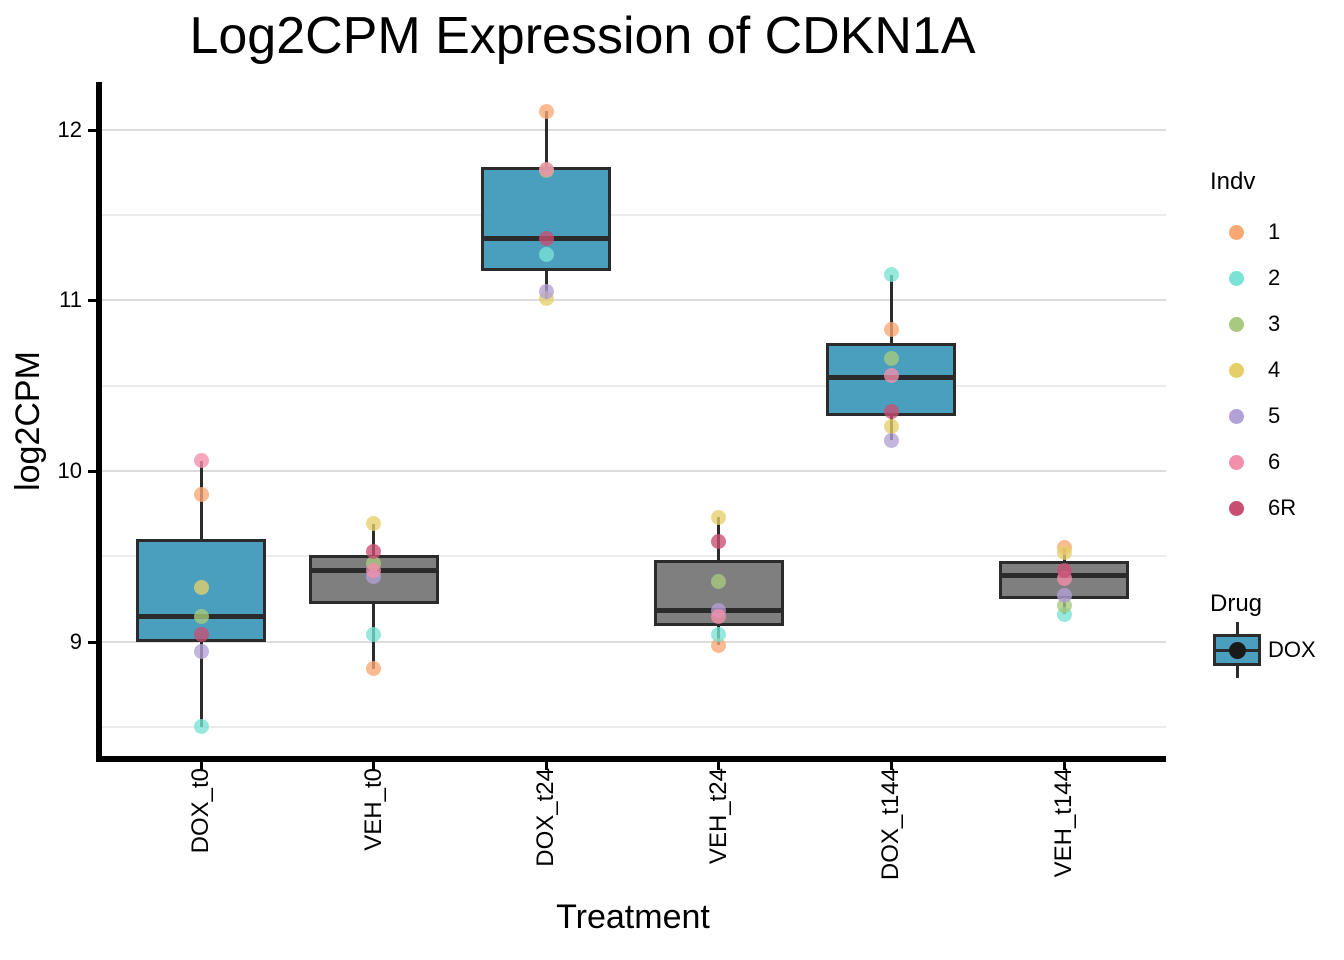  Describe the element at coordinates (1063, 823) in the screenshot. I see `x-tick-label: VEH_t144` at that location.